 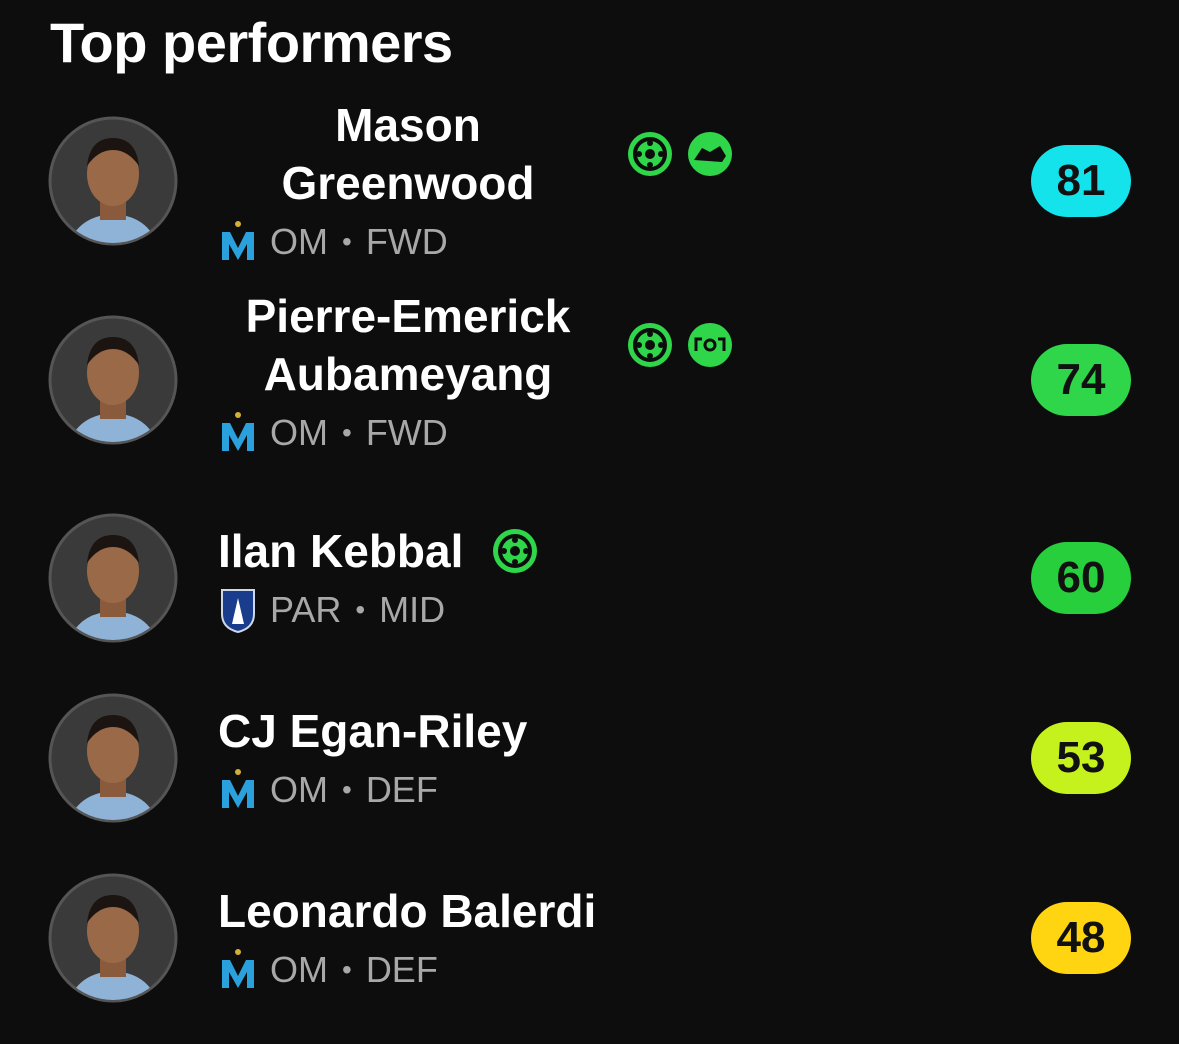 What do you see at coordinates (710, 345) in the screenshot?
I see `save-icon` at bounding box center [710, 345].